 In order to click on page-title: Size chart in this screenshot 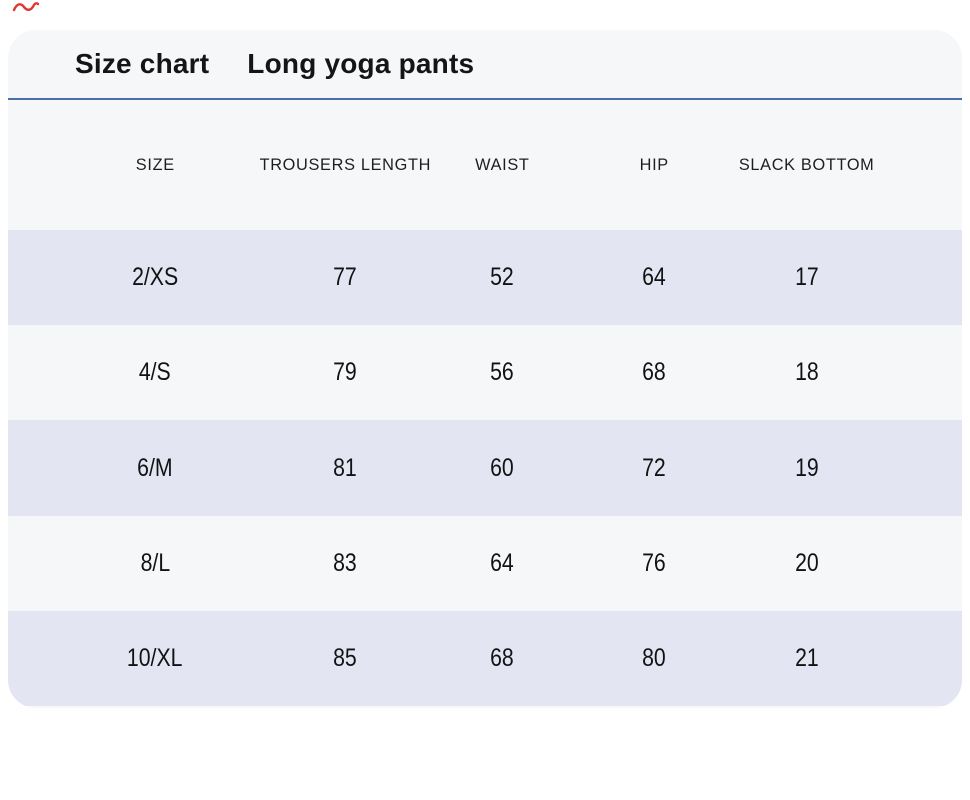, I will do `click(142, 63)`.